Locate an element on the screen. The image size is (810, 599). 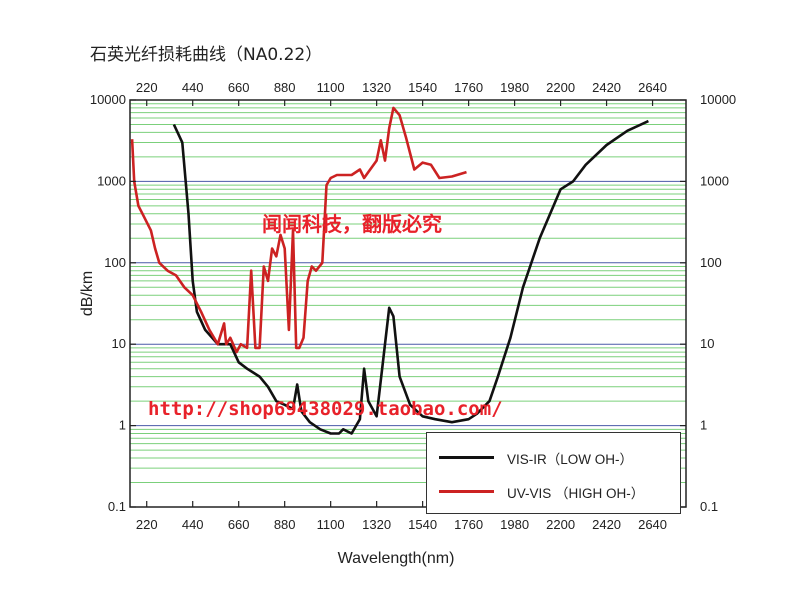
x-tick-label-bottom: 660 is located at coordinates (239, 524).